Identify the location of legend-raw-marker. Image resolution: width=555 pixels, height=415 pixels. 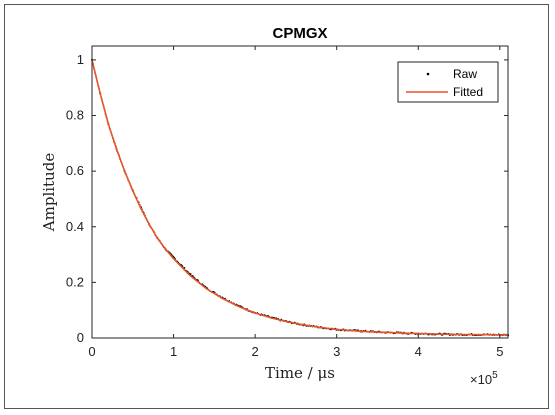
(428, 74).